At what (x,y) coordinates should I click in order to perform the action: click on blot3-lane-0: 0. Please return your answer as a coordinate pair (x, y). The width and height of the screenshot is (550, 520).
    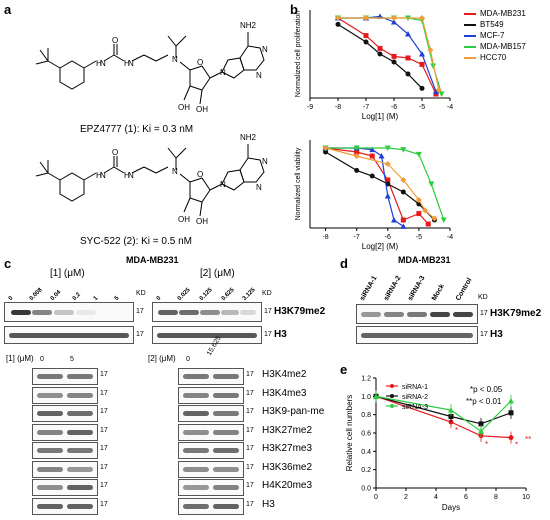
    Looking at the image, I should click on (42, 359).